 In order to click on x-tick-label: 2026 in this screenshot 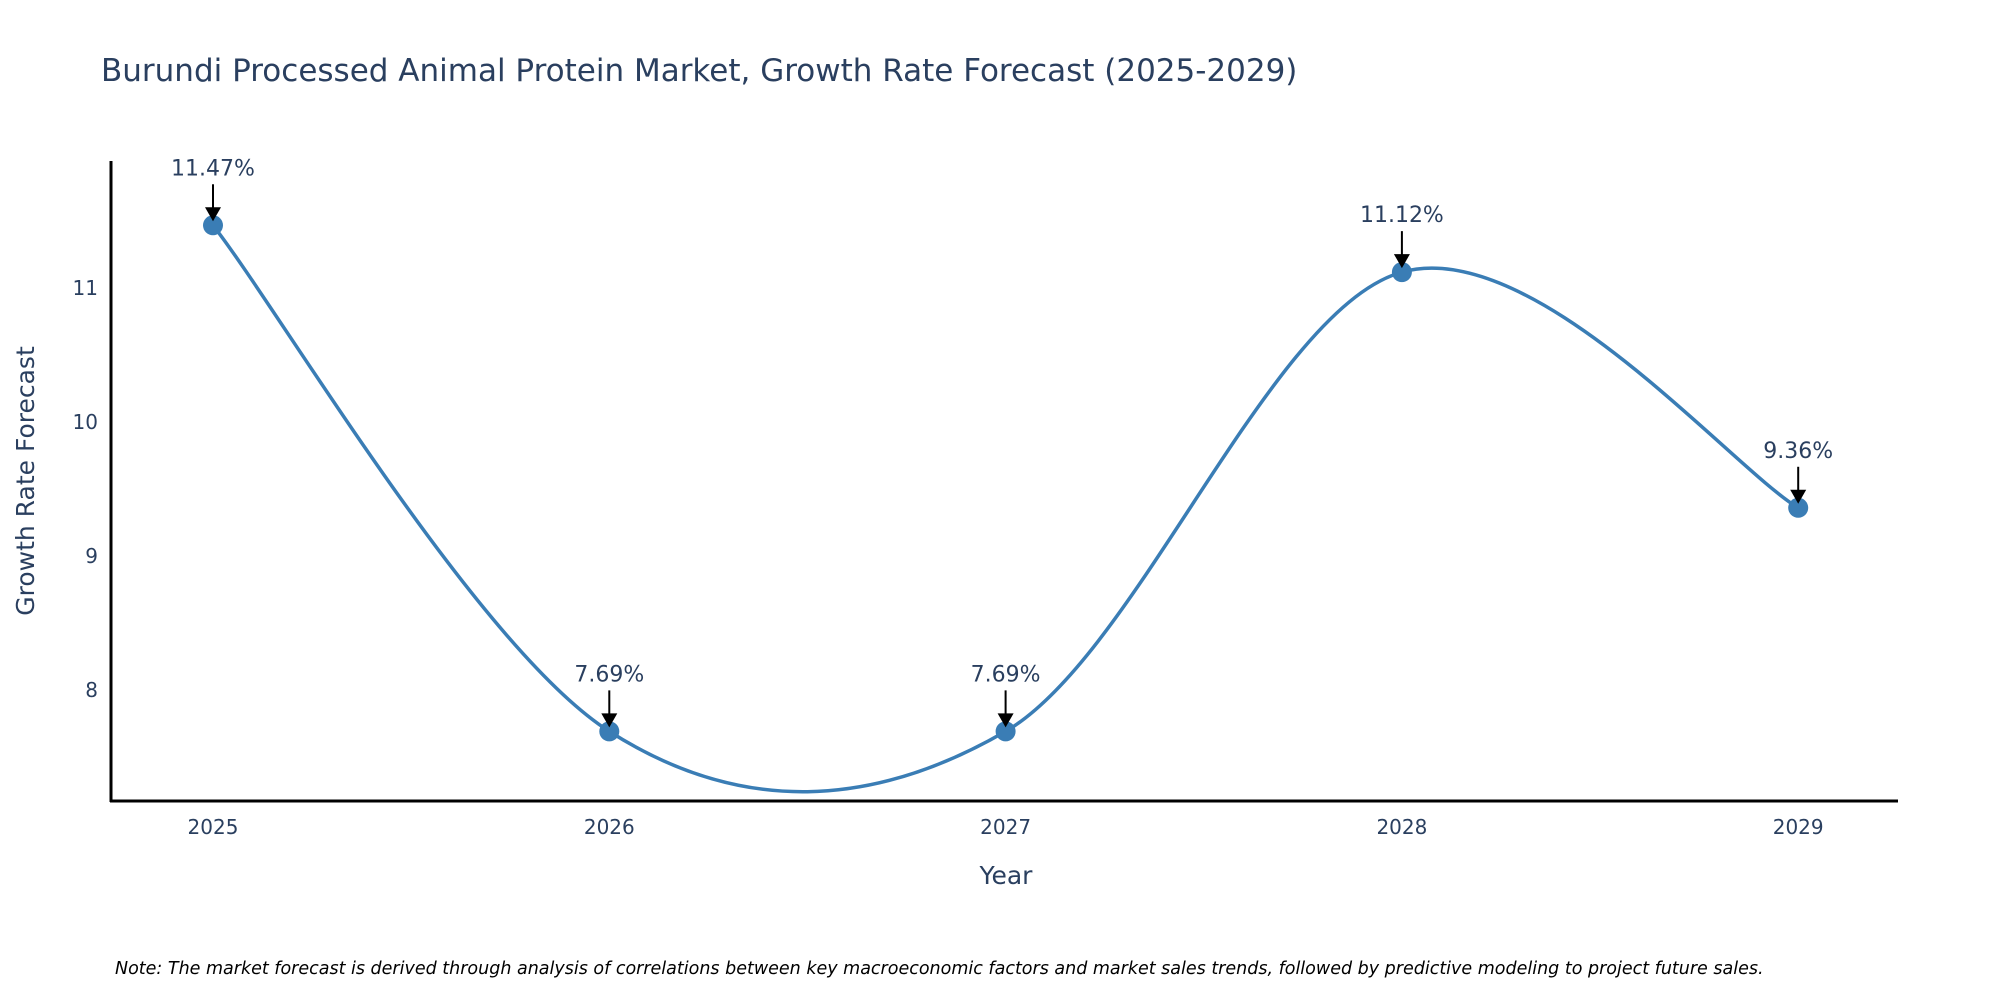, I will do `click(609, 827)`.